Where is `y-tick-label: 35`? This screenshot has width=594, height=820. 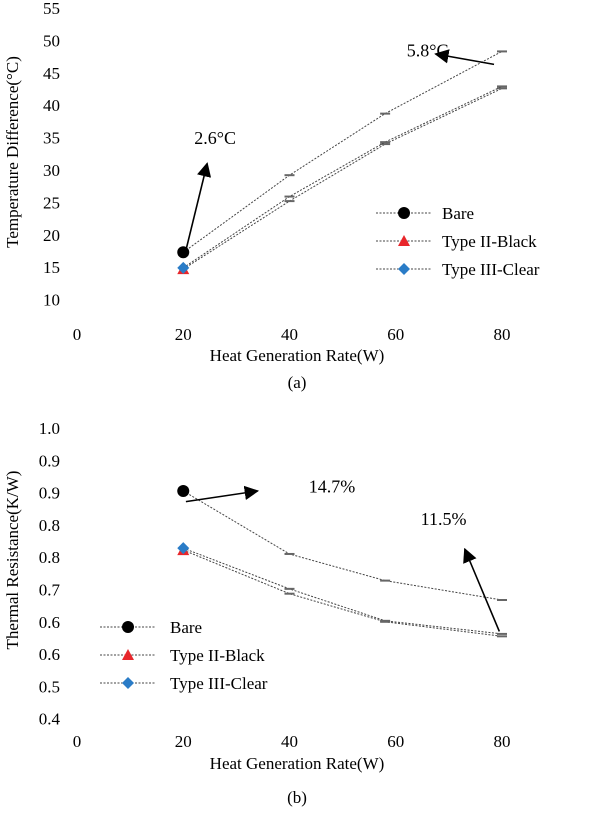 y-tick-label: 35 is located at coordinates (51, 138).